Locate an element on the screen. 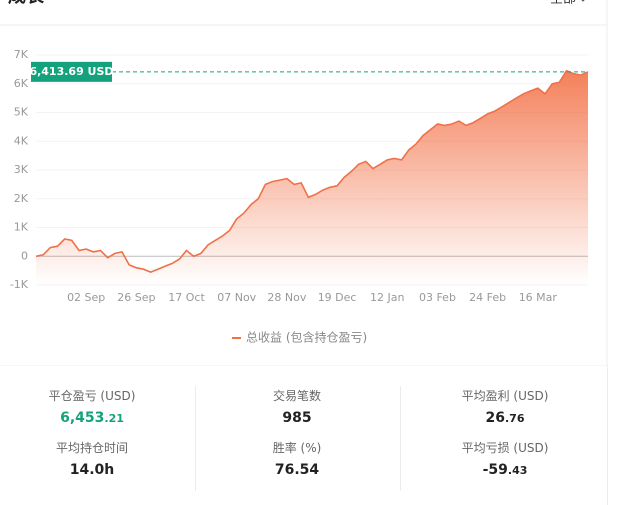  stat: 交易笔数 985 is located at coordinates (297, 406).